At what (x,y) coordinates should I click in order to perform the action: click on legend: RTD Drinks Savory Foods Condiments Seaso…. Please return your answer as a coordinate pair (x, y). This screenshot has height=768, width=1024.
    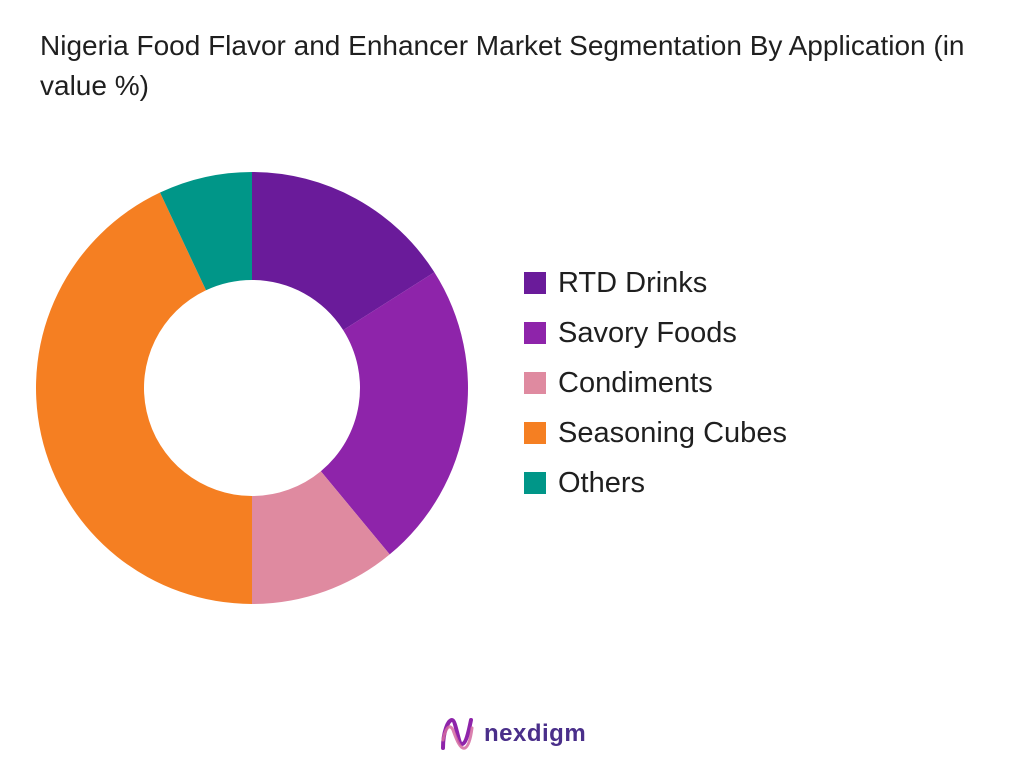
    Looking at the image, I should click on (655, 383).